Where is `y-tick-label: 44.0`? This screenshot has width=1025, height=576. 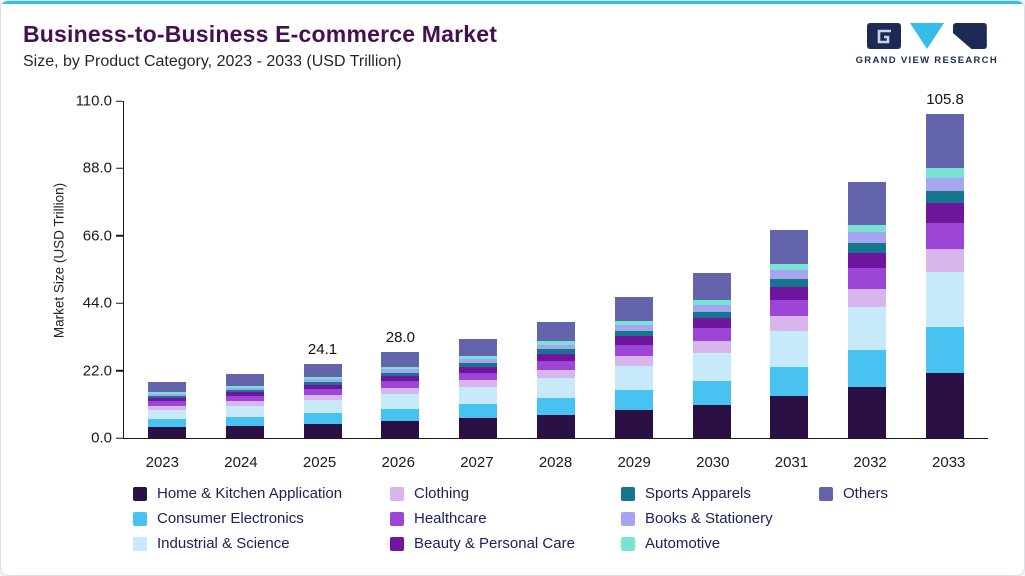
y-tick-label: 44.0 is located at coordinates (97, 303).